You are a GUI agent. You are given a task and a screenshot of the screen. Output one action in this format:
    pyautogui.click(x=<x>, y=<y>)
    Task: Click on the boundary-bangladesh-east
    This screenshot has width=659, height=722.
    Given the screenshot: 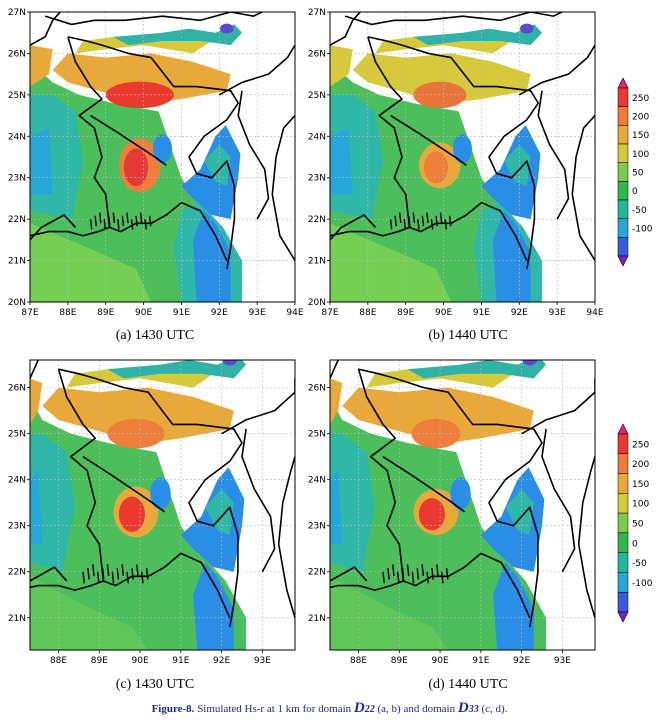 What is the action you would take?
    pyautogui.click(x=150, y=498)
    